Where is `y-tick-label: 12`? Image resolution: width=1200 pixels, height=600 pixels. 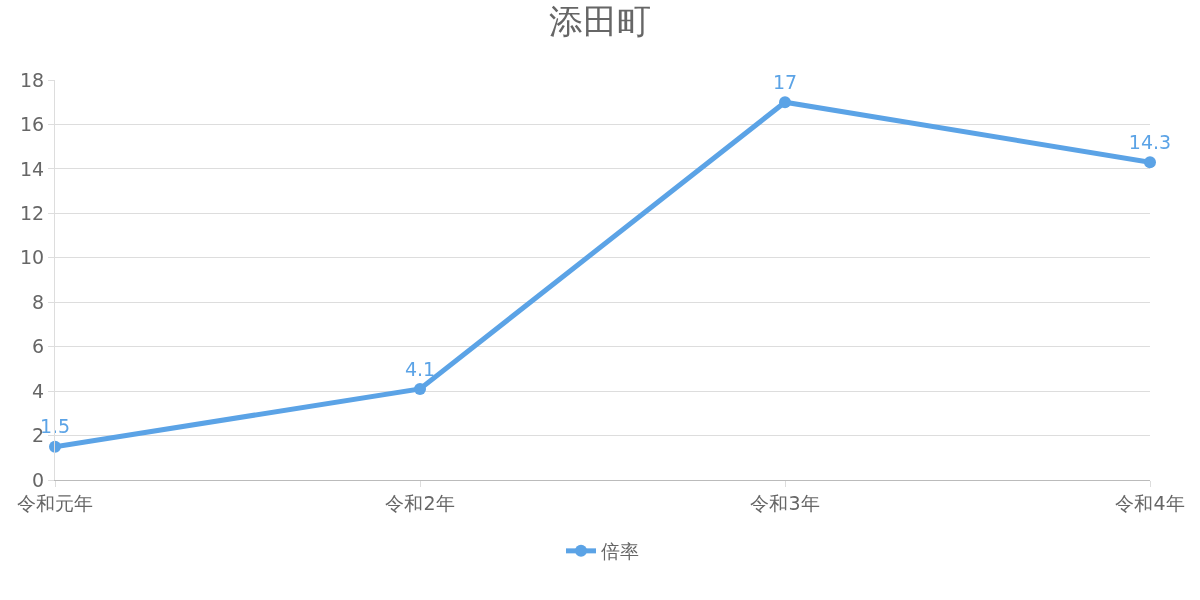
y-tick-label: 12 is located at coordinates (32, 212).